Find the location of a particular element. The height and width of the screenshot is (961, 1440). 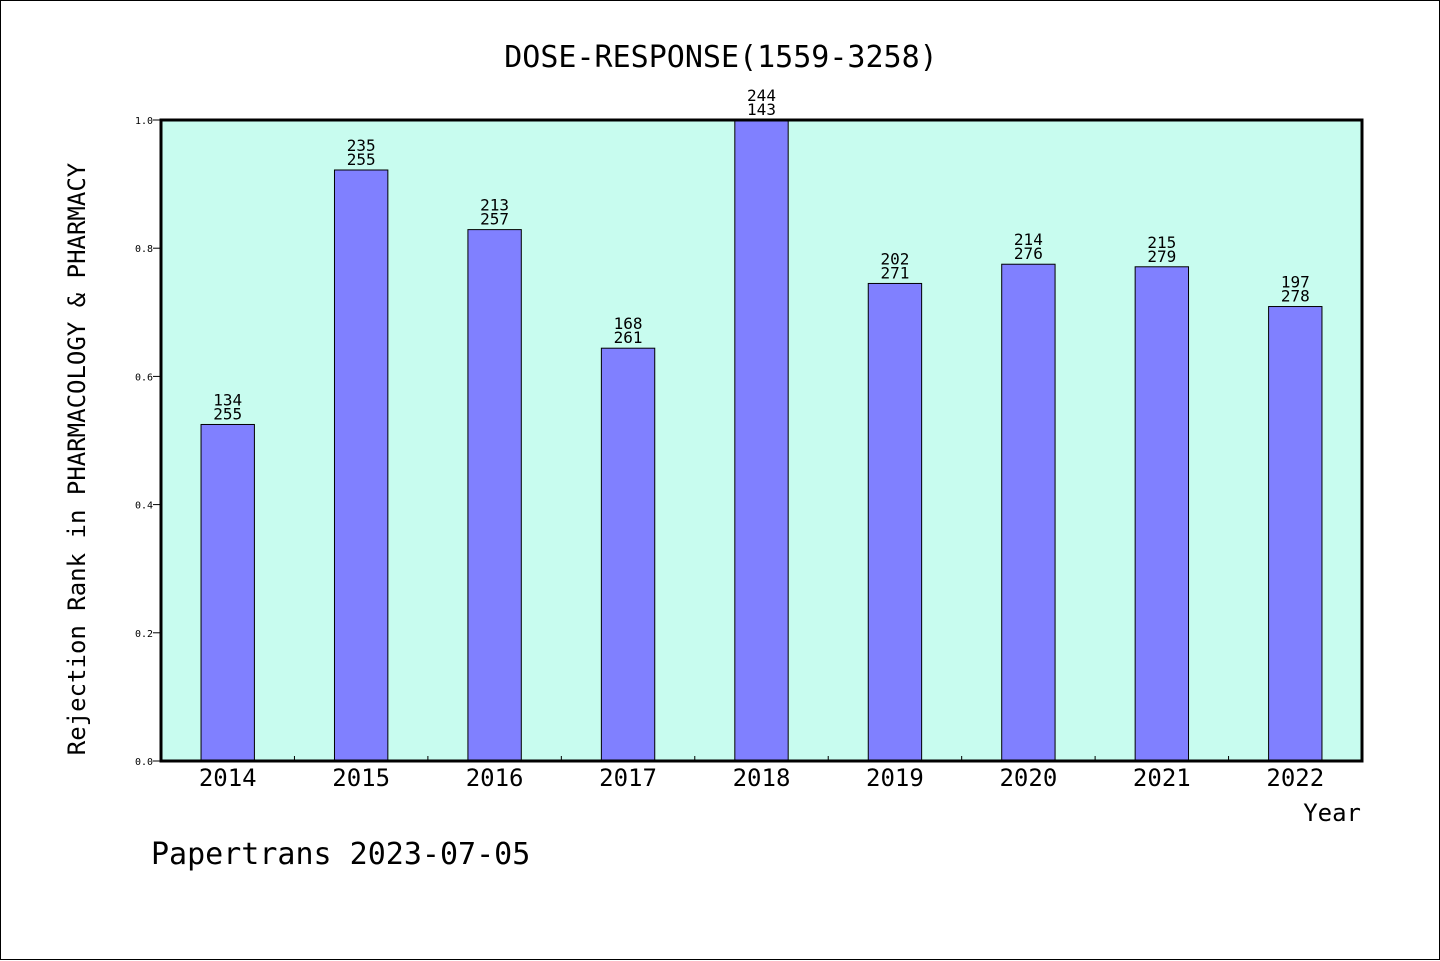

x-tick-label: 2019 is located at coordinates (895, 778).